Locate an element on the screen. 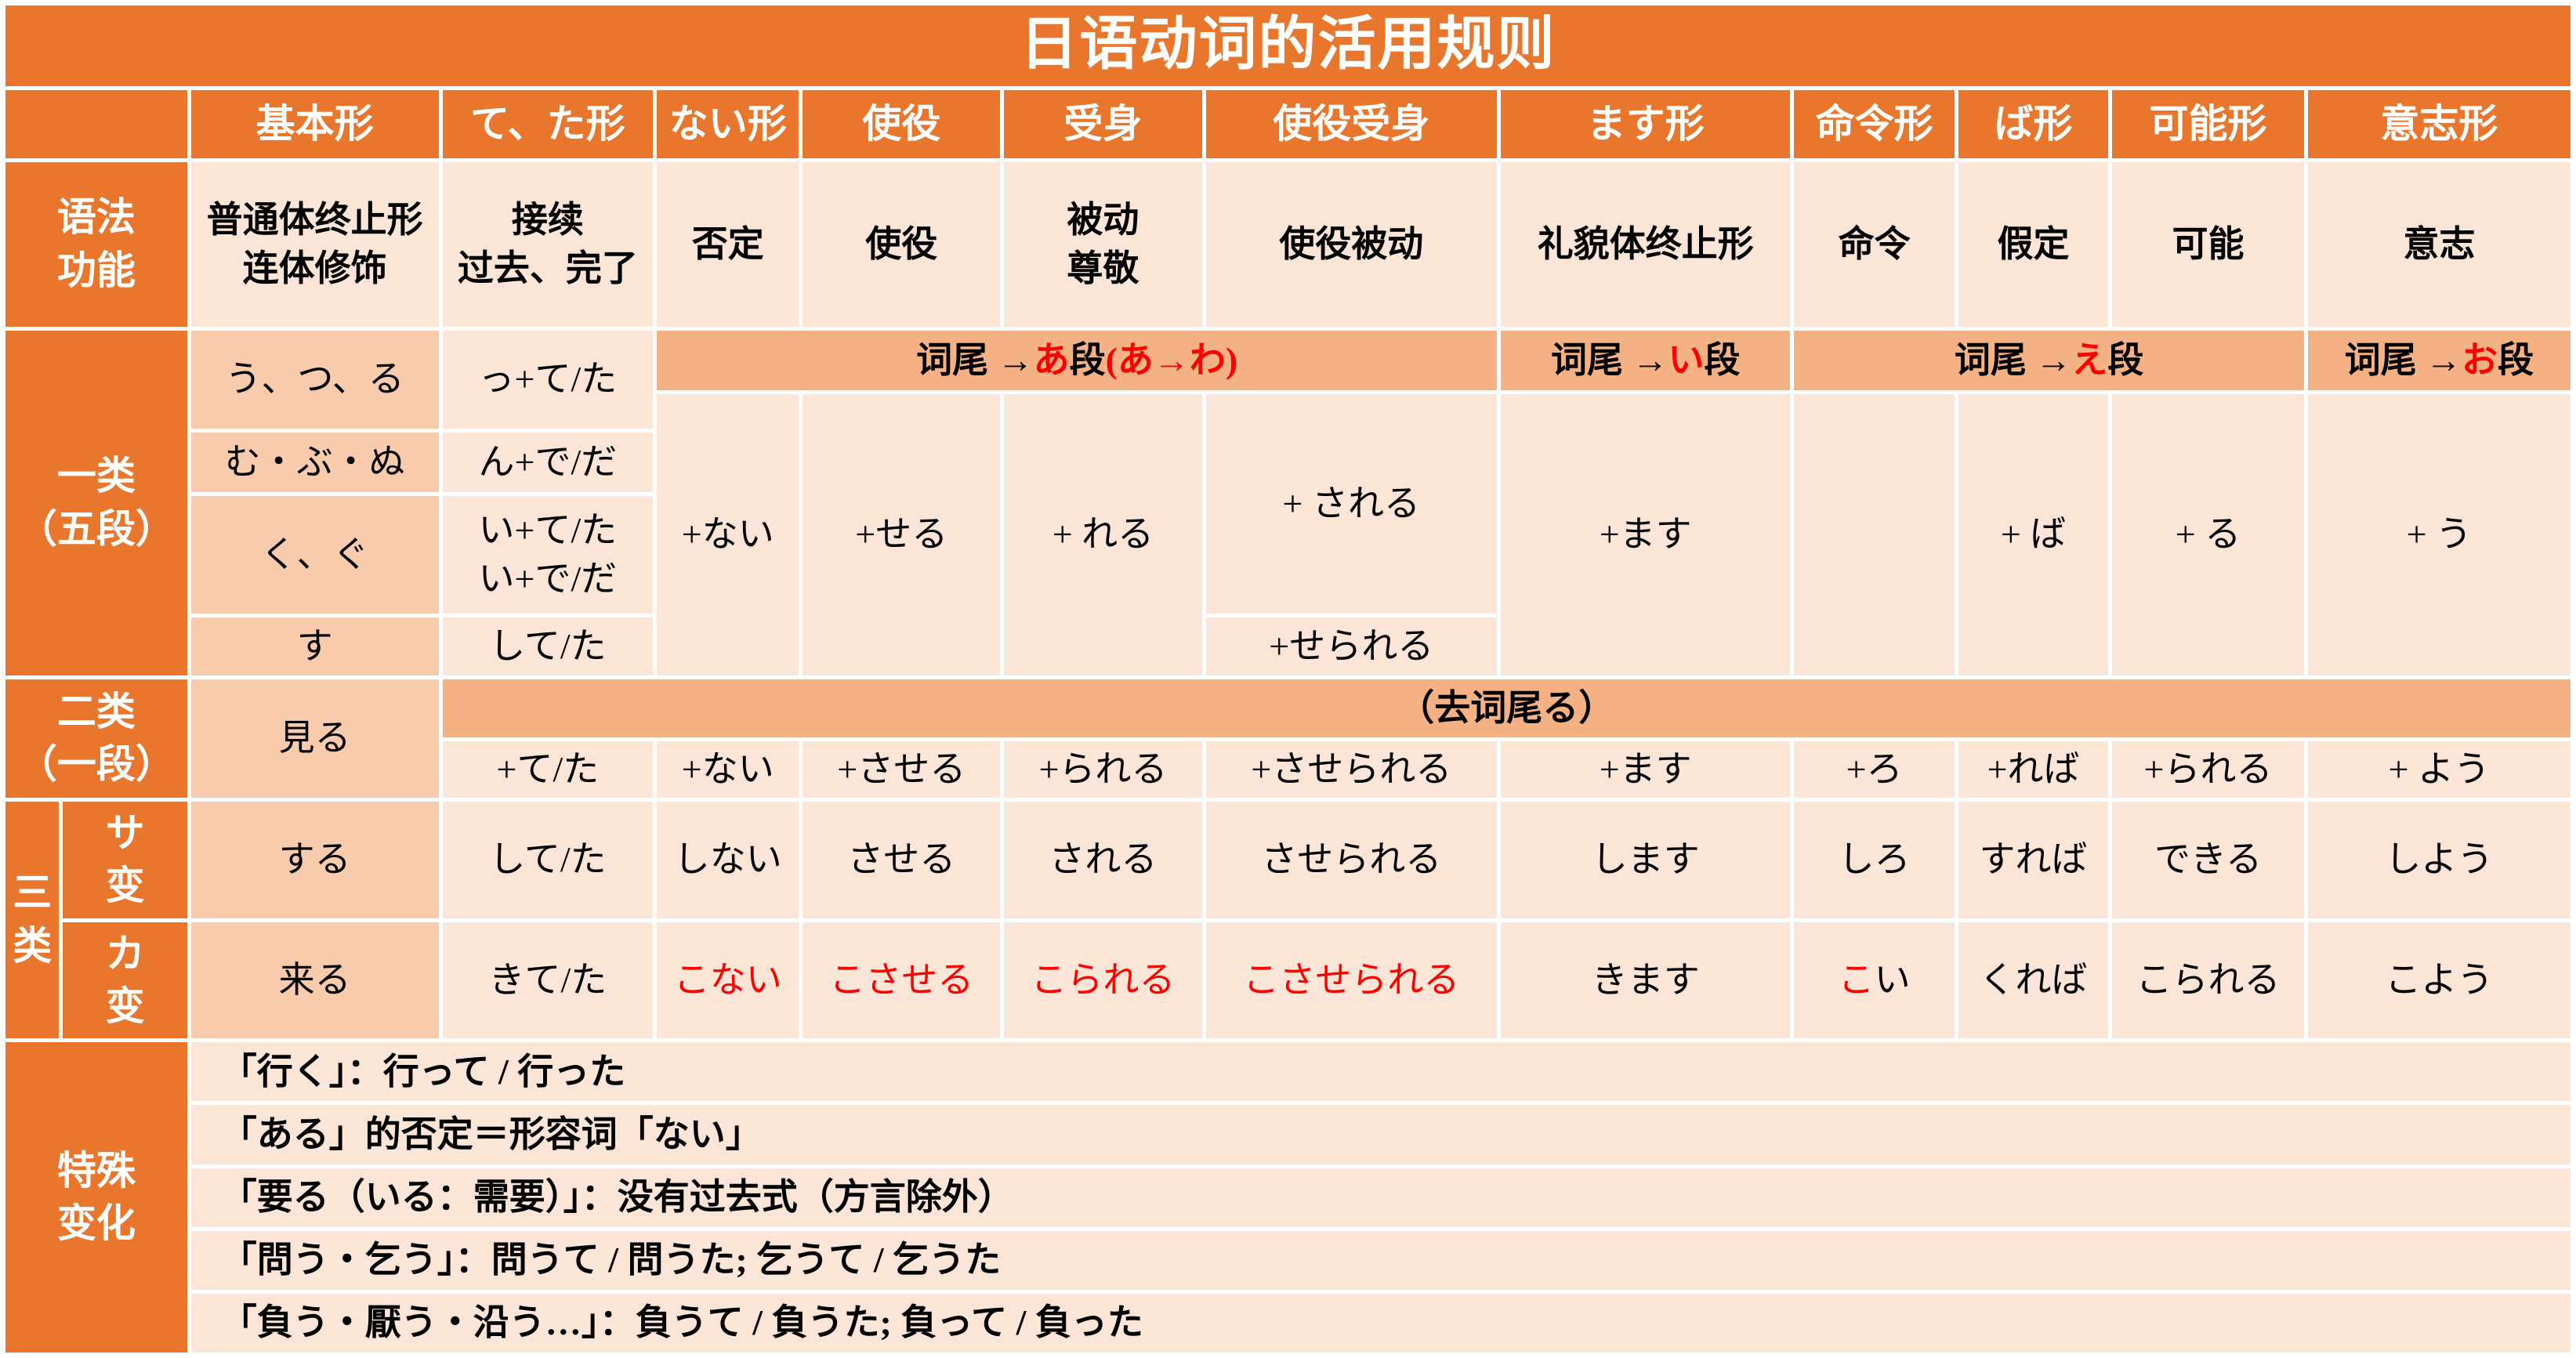  special-note-iru: 「要る（いる：需要）」：没有过去式（方言除外） is located at coordinates (1380, 1197).